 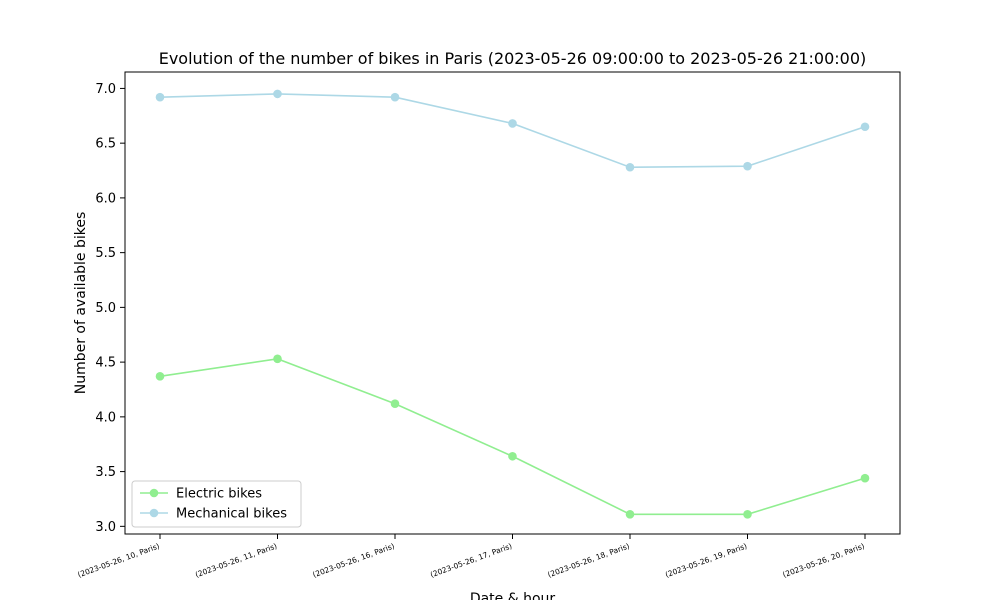 I want to click on y-tick-label: 4.5, so click(x=105, y=363).